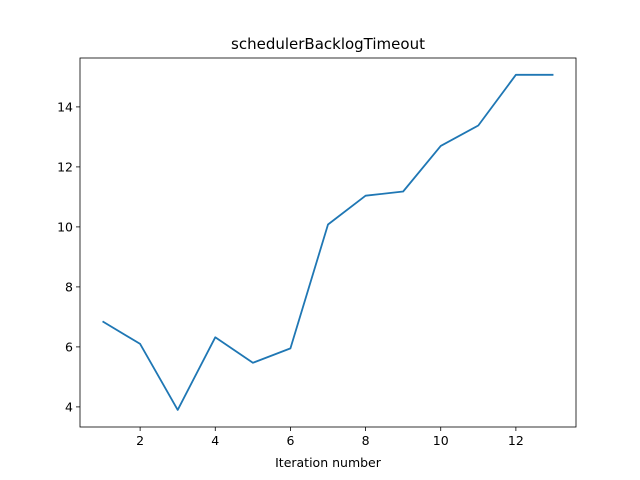 The image size is (640, 480). What do you see at coordinates (516, 440) in the screenshot?
I see `x-tick-label: 12` at bounding box center [516, 440].